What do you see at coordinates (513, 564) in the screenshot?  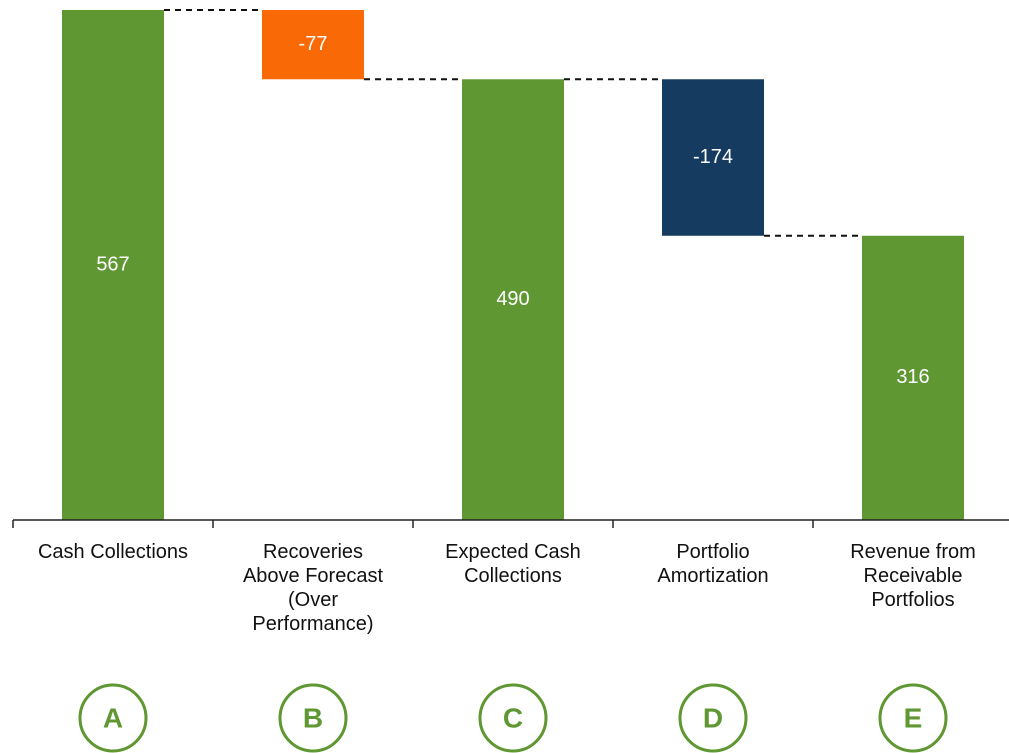 I see `x-tick-label: Expected Cash Collections` at bounding box center [513, 564].